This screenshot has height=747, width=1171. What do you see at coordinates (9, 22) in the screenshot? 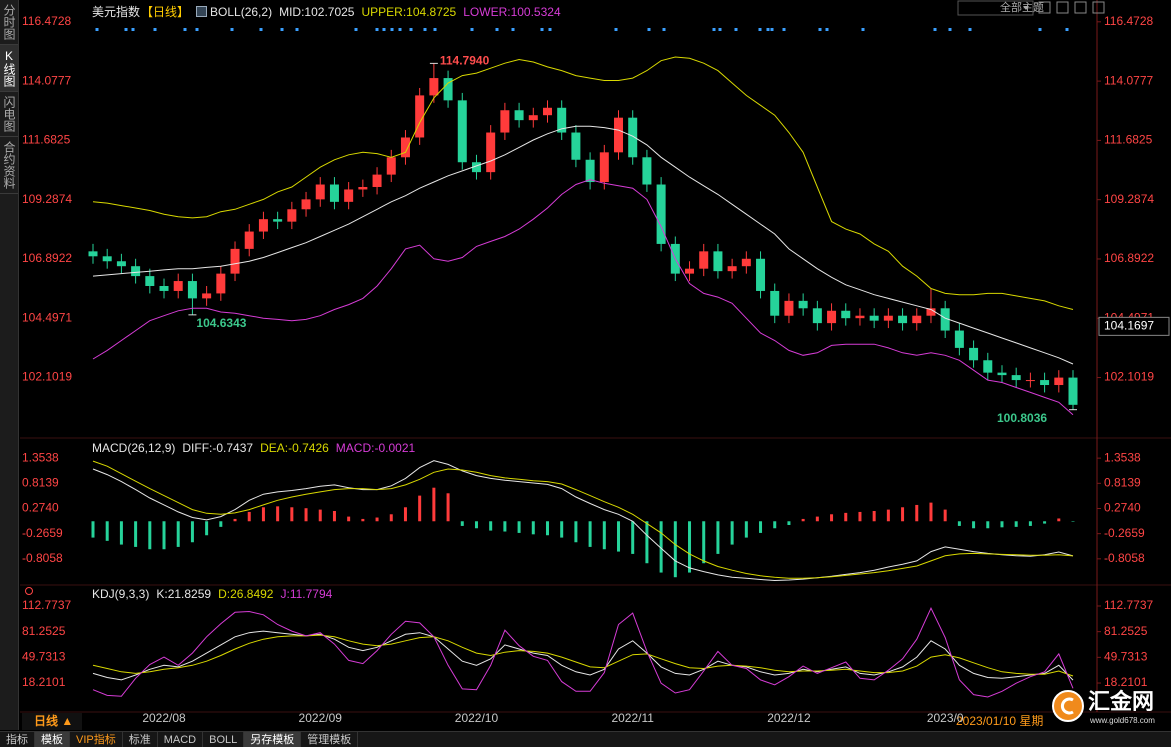
I see `sidebar-tab: 分时图` at bounding box center [9, 22].